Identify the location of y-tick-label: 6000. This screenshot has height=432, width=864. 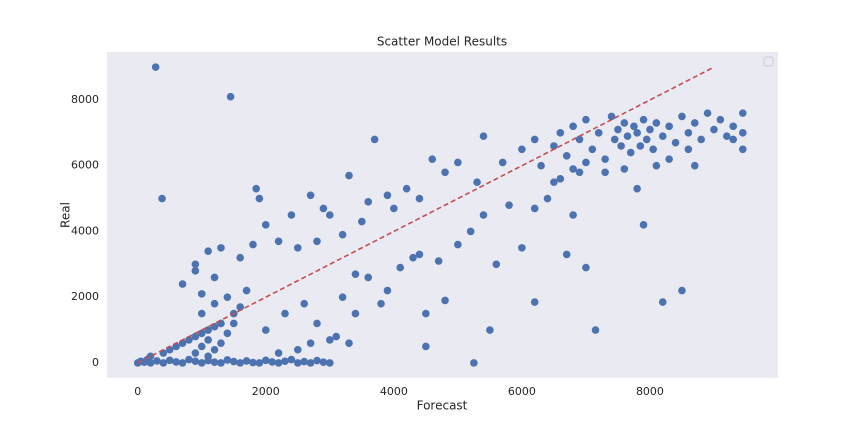
(85, 165).